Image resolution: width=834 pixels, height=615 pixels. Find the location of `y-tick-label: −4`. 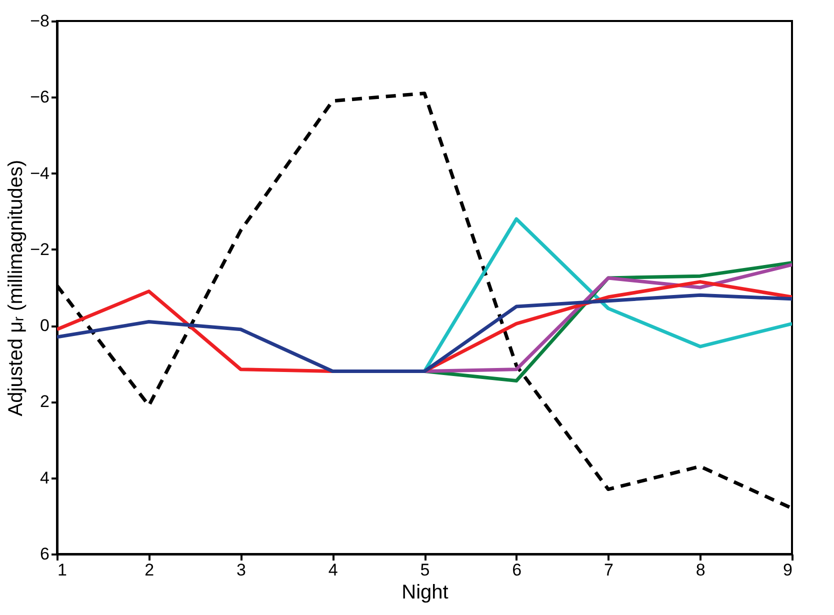

y-tick-label: −4 is located at coordinates (40, 173).